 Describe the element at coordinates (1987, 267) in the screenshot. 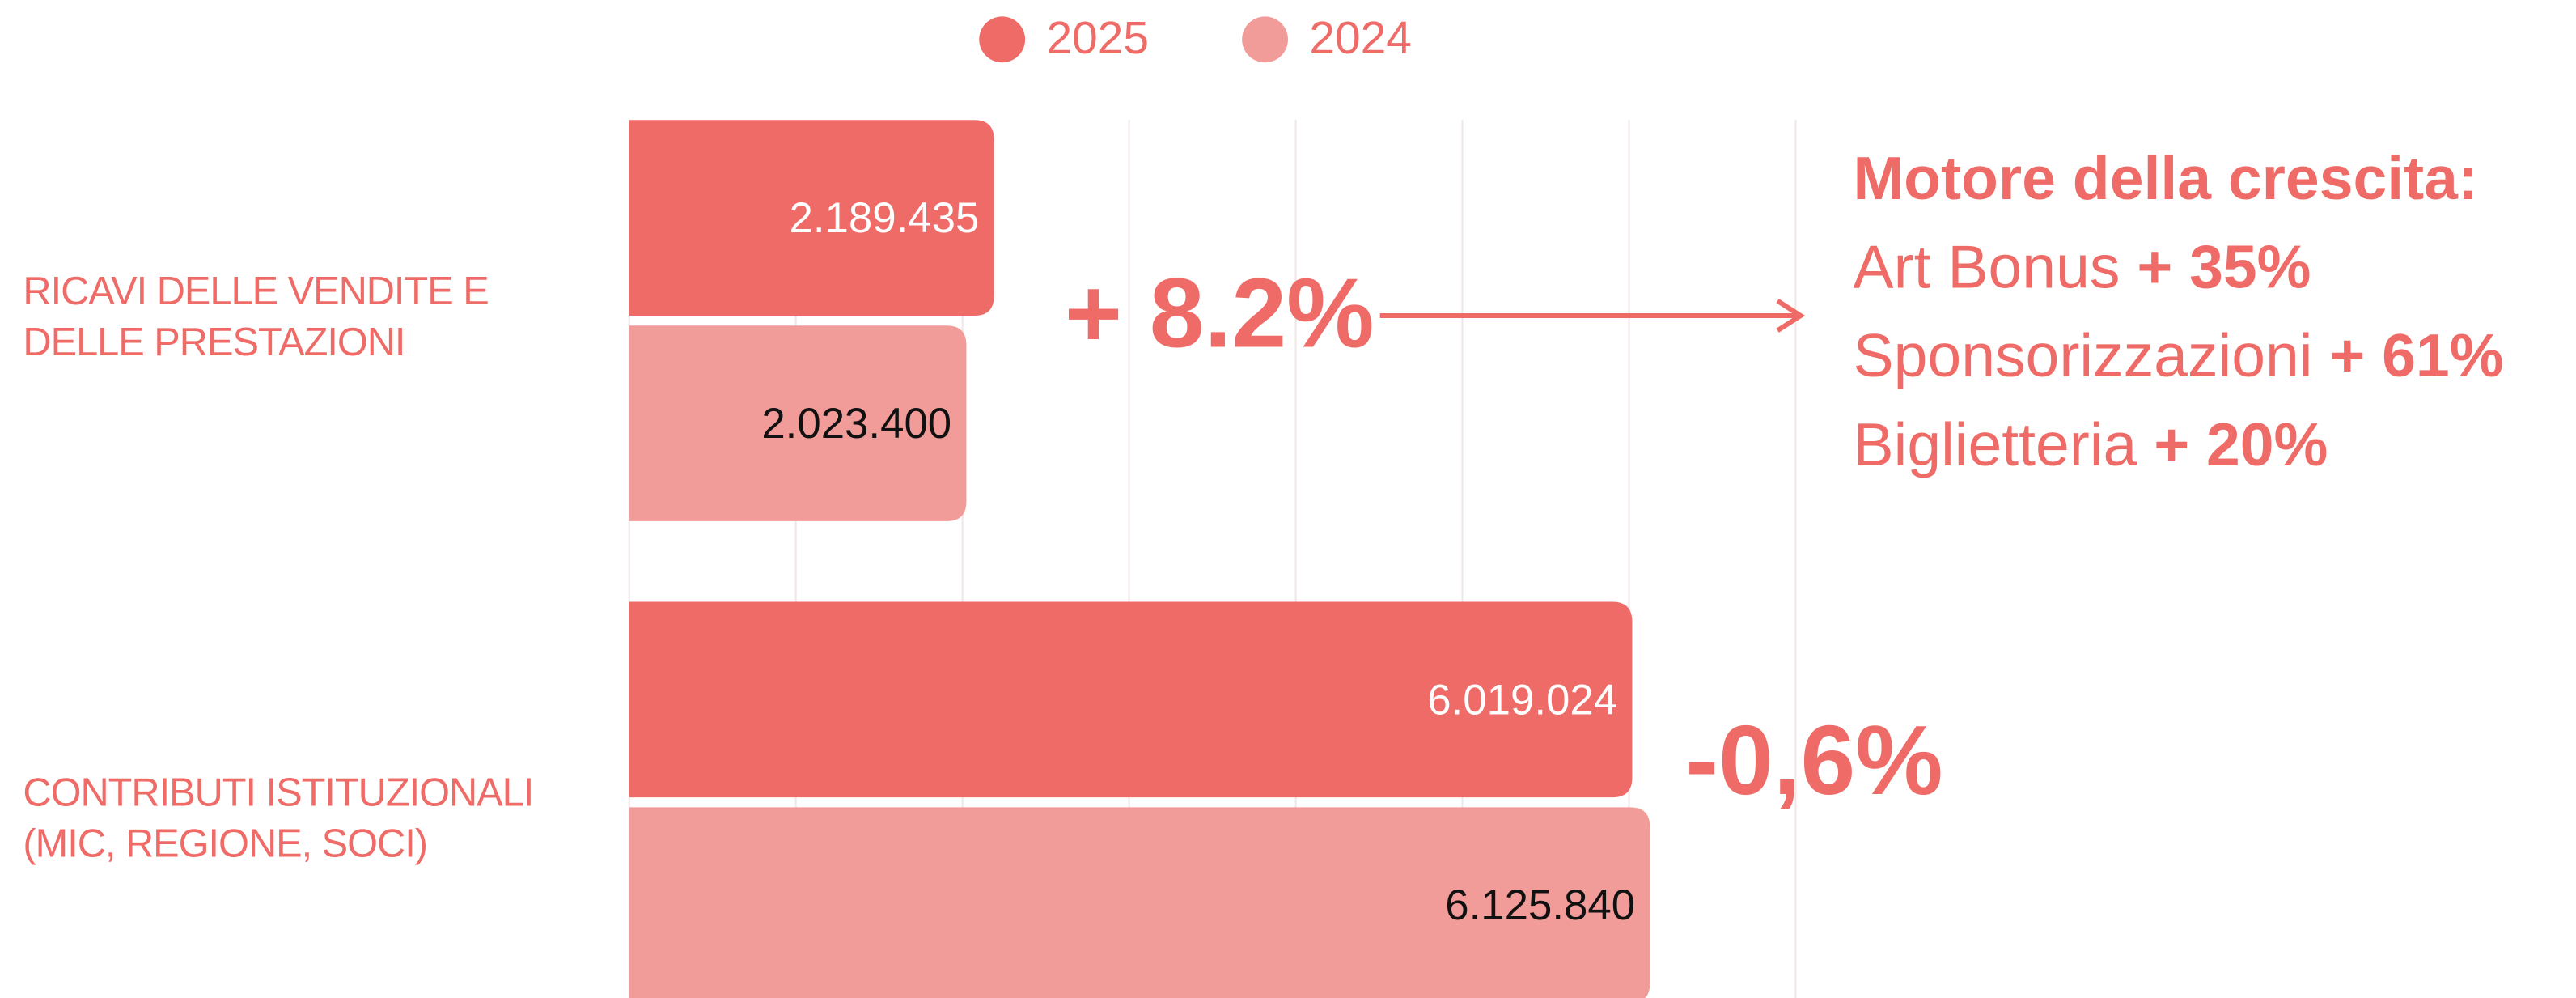

I see `note-label: Art Bonus` at that location.